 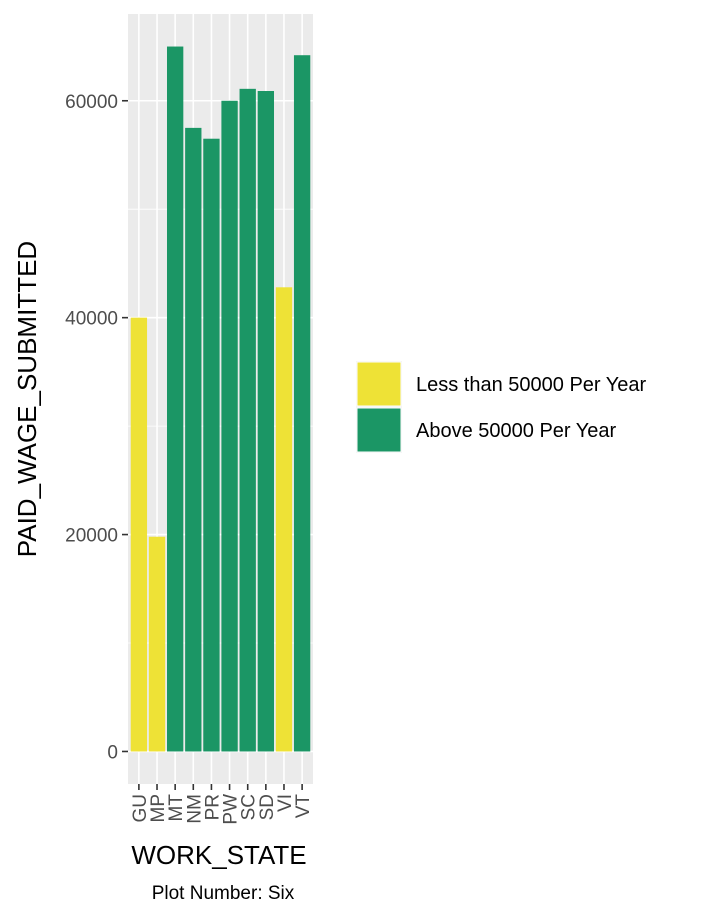 I want to click on x-tick-label: SD, so click(x=267, y=807).